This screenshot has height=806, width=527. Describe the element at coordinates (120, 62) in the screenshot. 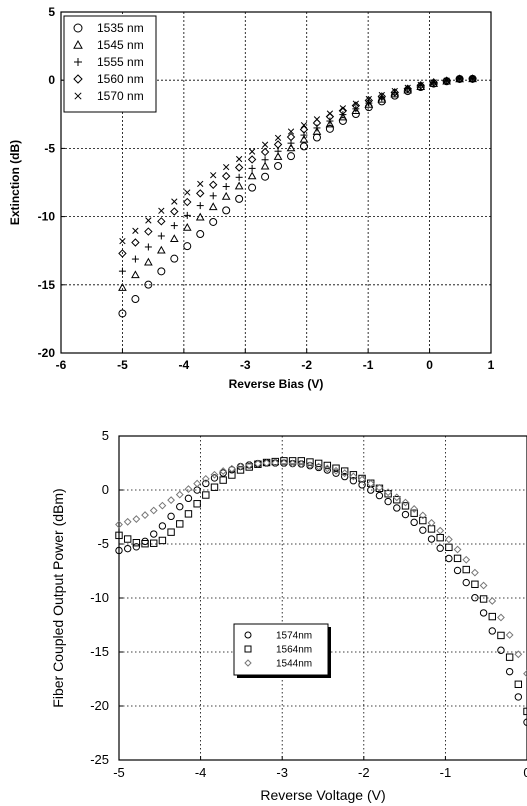

I see `legend-label: 1555 nm` at that location.